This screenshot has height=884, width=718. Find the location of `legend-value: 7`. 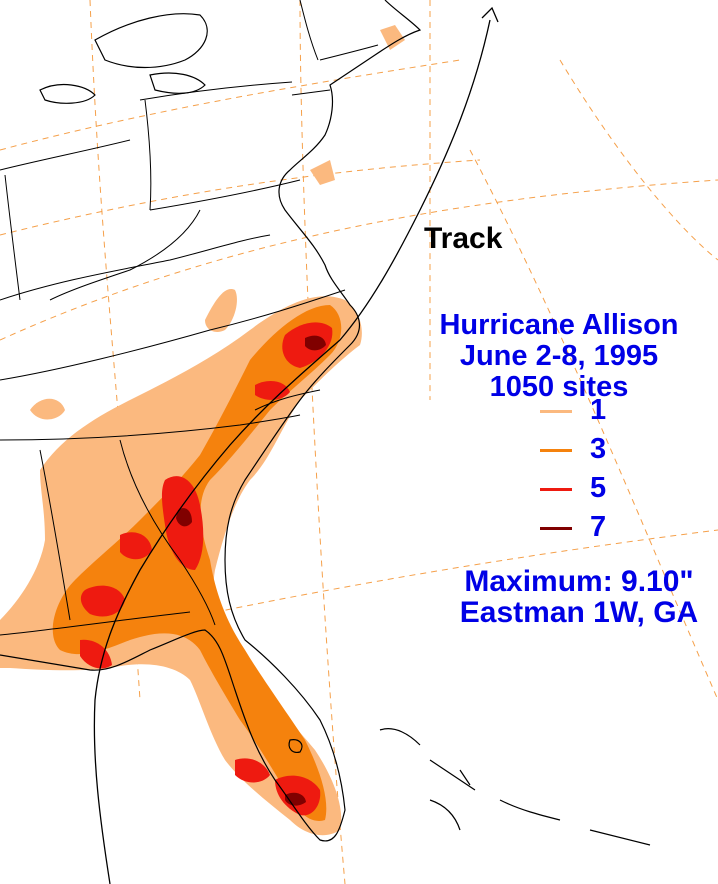

legend-value: 7 is located at coordinates (598, 527).